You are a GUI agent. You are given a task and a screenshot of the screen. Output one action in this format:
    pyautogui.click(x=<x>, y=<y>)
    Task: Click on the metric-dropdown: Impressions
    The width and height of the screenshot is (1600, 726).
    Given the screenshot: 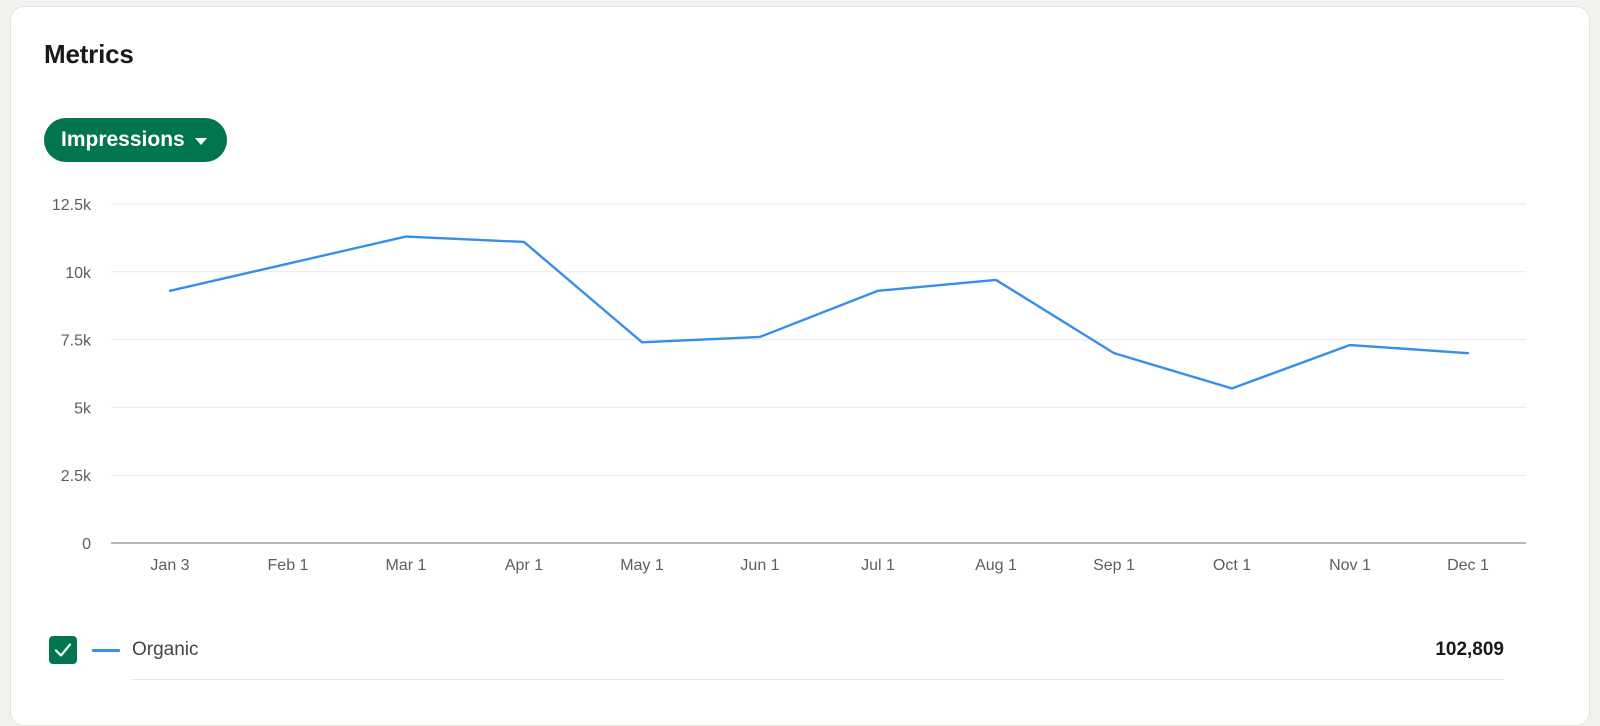 What is the action you would take?
    pyautogui.click(x=135, y=140)
    